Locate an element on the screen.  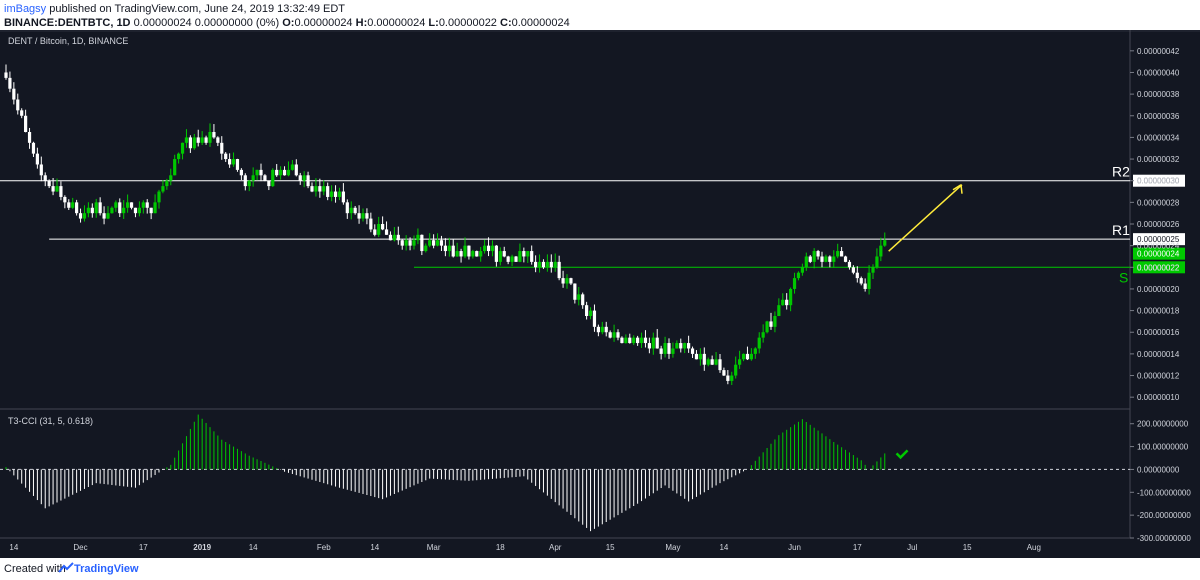
cci-tick-label: 0.00000000 is located at coordinates (1158, 469).